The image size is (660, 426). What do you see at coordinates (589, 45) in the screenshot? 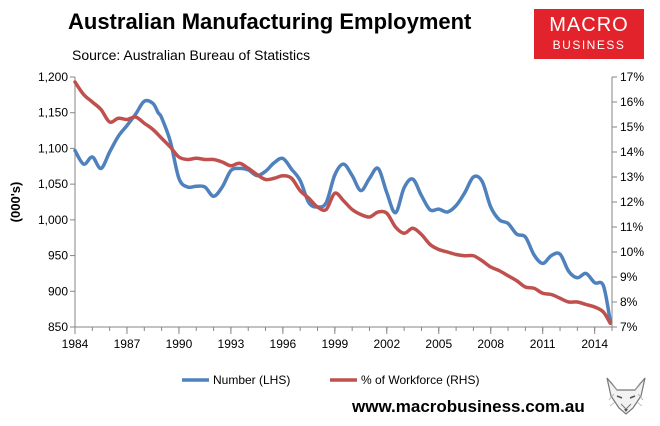
I see `logo-line-2: BUSINESS` at bounding box center [589, 45].